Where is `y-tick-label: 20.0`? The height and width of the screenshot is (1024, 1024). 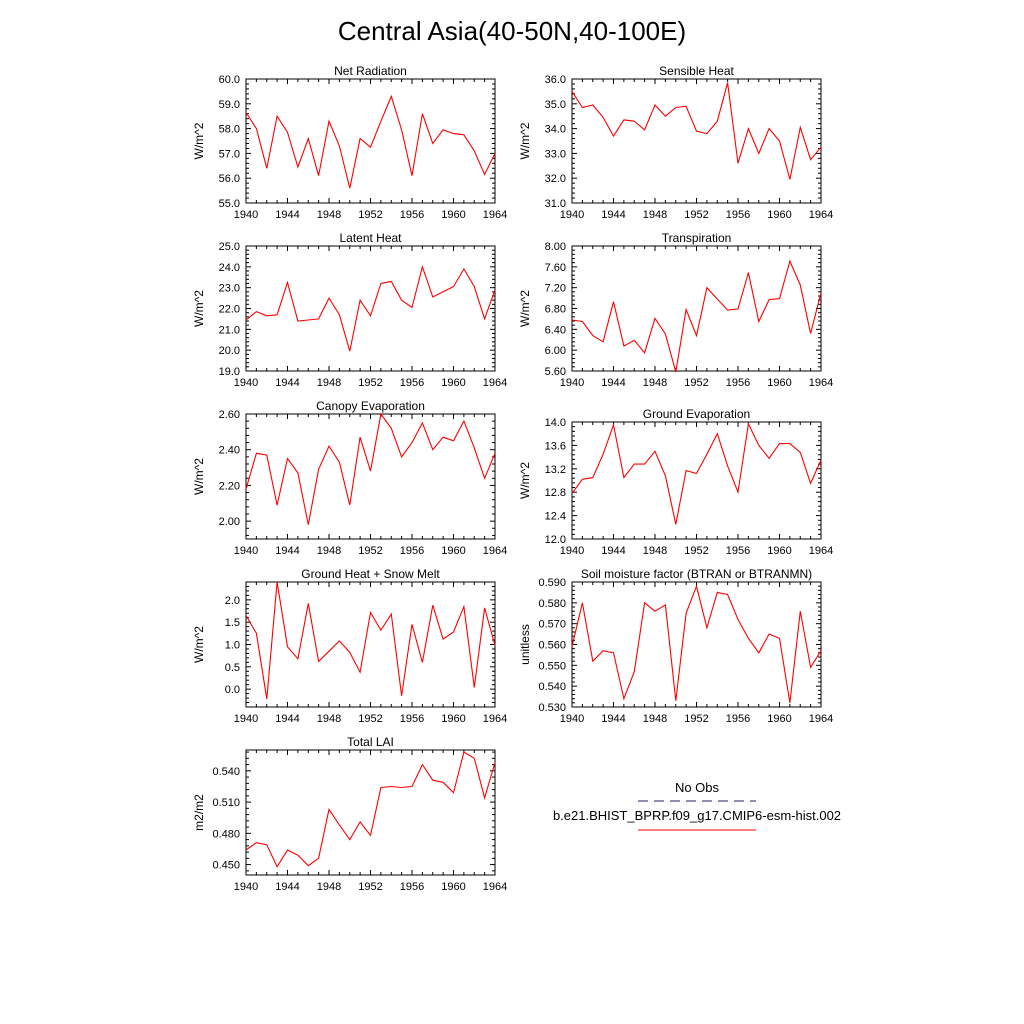
y-tick-label: 20.0 is located at coordinates (229, 351).